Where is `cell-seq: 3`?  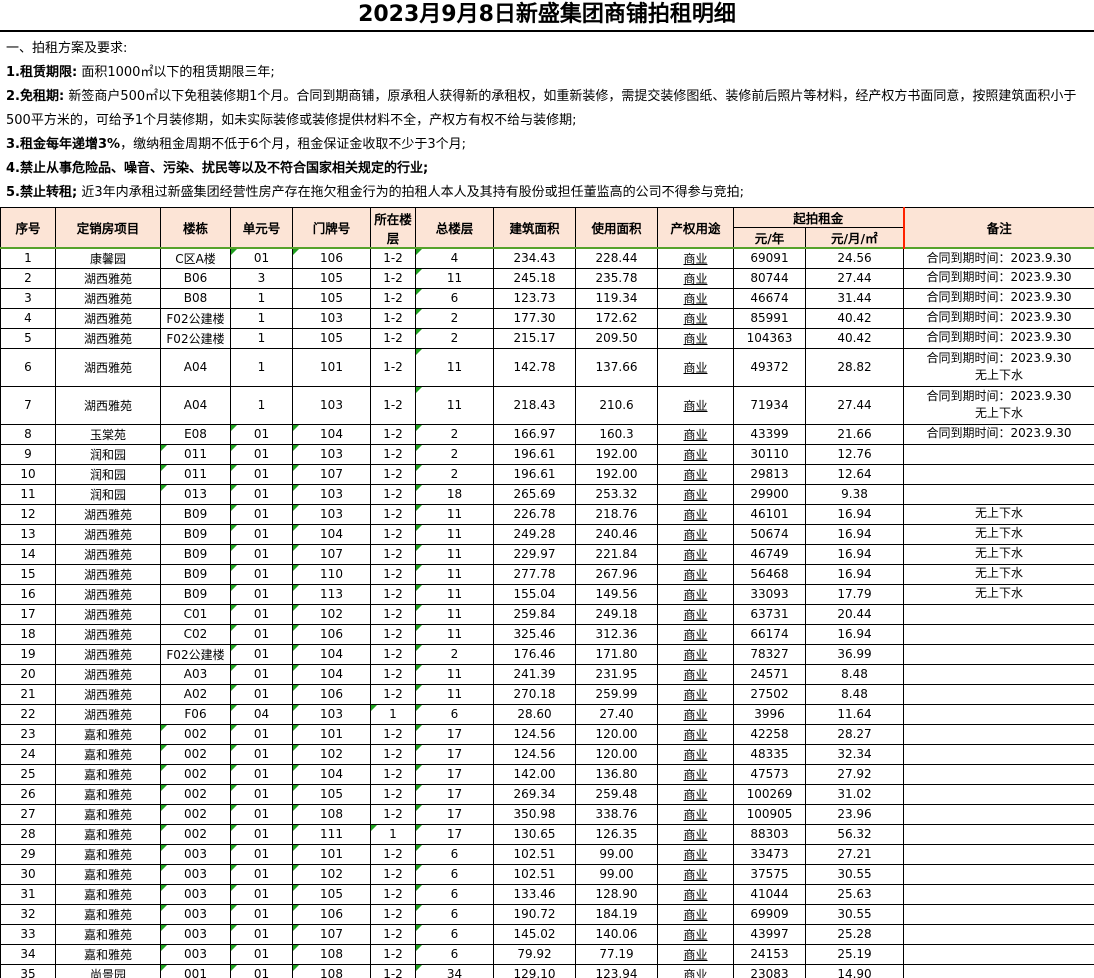 cell-seq: 3 is located at coordinates (28, 298).